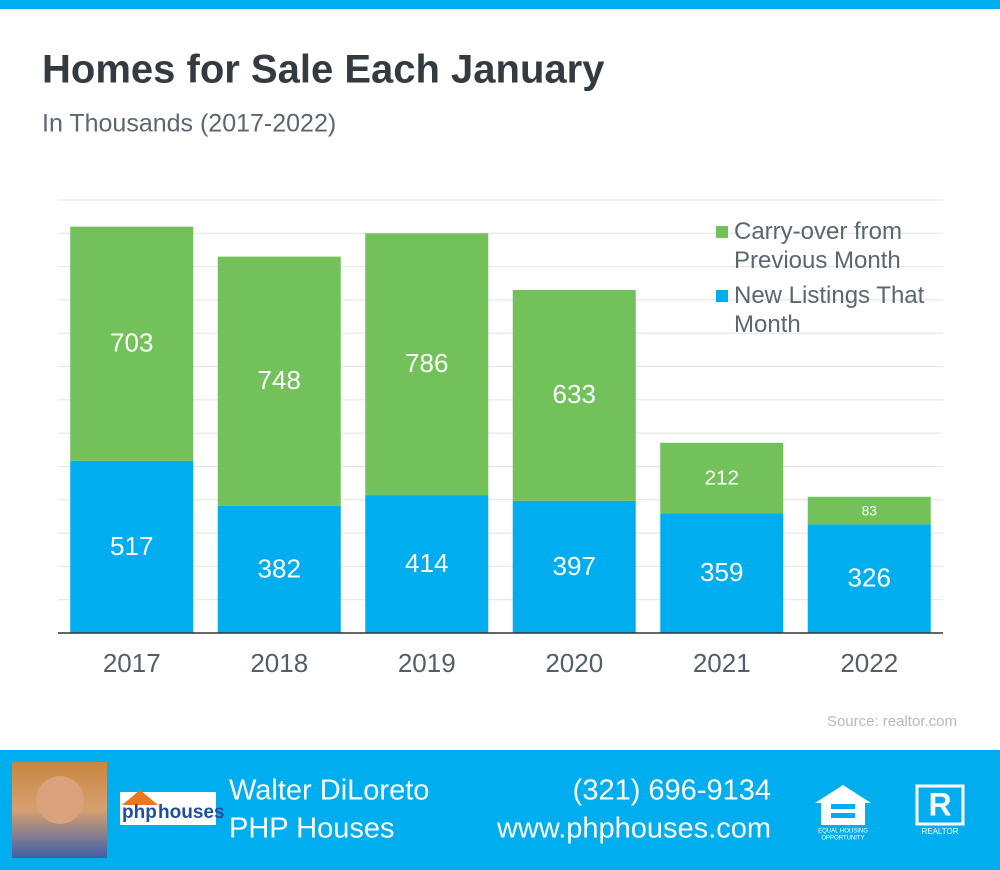 The image size is (1000, 870). I want to click on x-tick-label: 2017, so click(132, 663).